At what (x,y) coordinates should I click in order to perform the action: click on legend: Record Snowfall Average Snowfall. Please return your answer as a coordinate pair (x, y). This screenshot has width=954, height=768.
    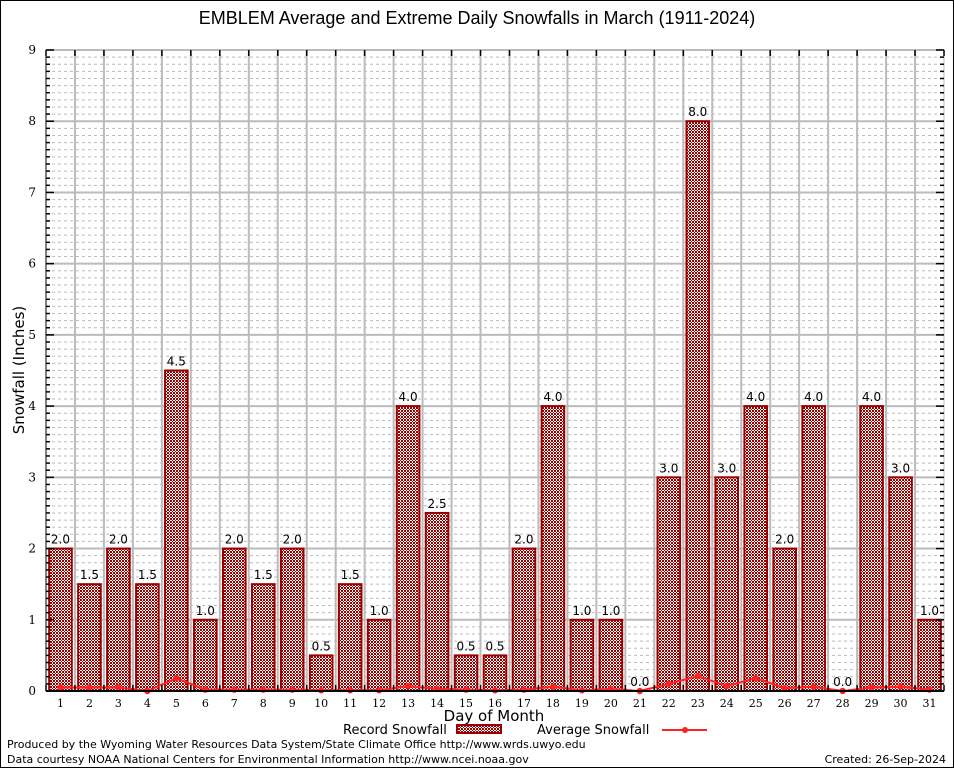
    Looking at the image, I should click on (525, 730).